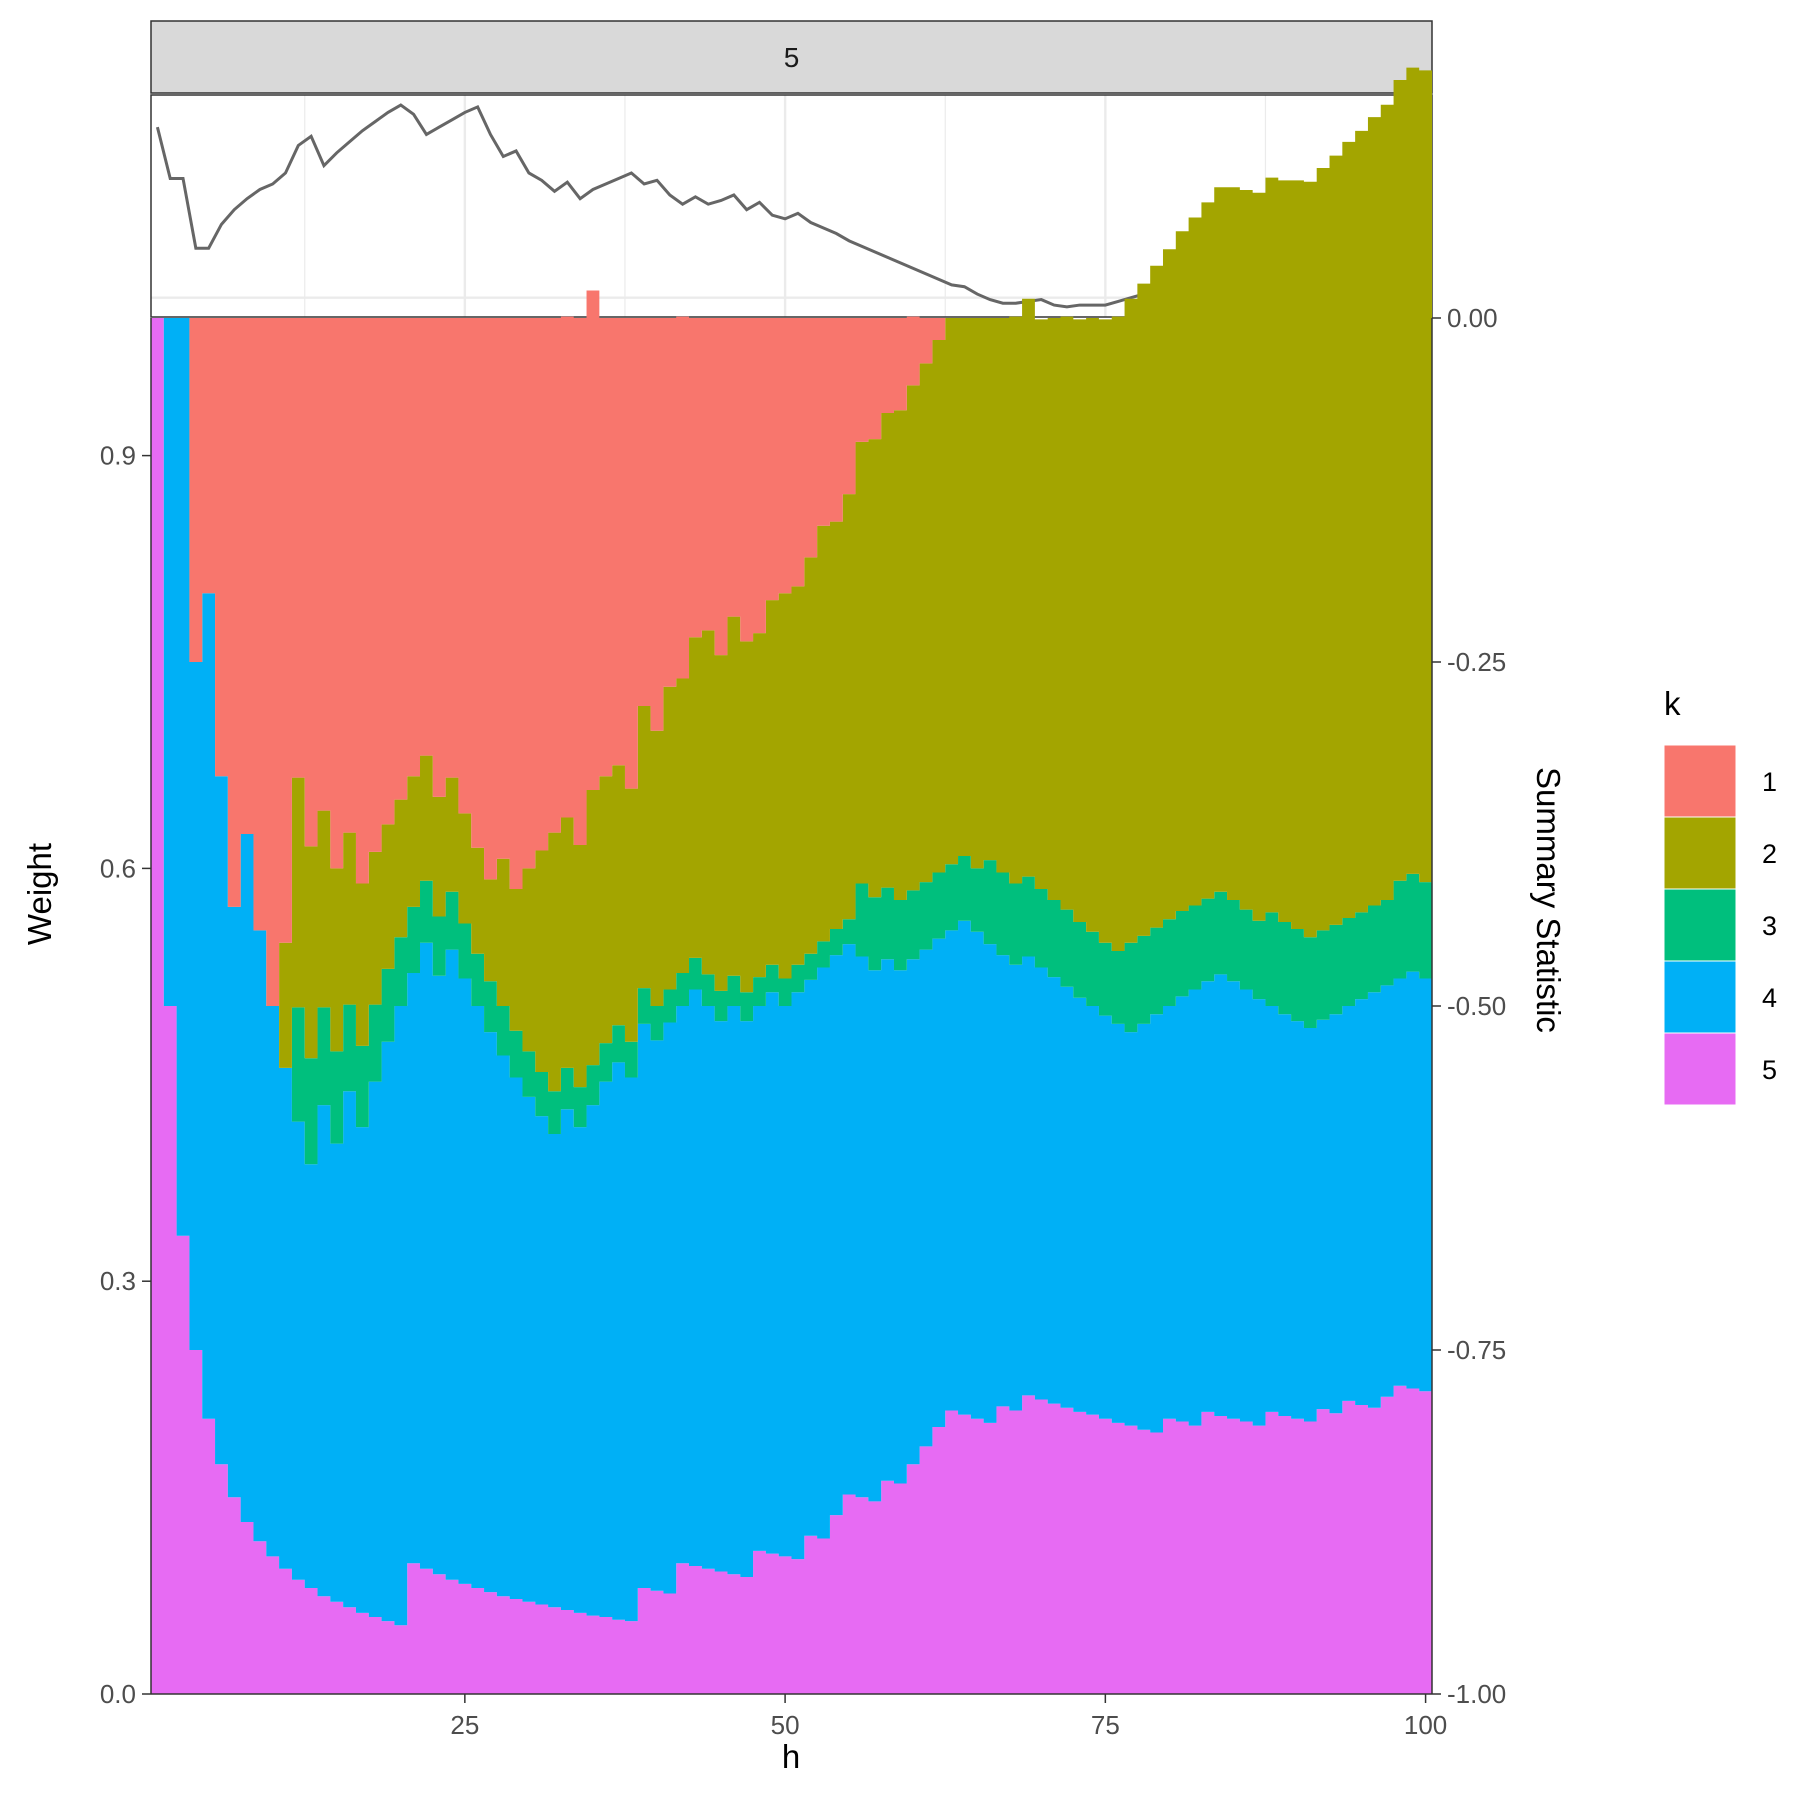 The height and width of the screenshot is (1800, 1800). I want to click on legend-key-label: 3, so click(1769, 926).